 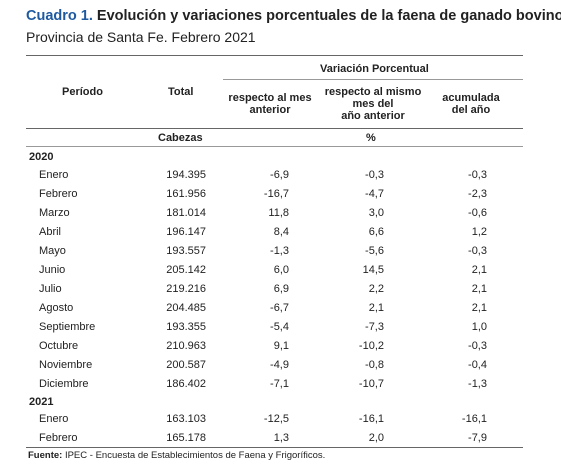 What do you see at coordinates (471, 104) in the screenshot?
I see `header-accum: acumulada del año` at bounding box center [471, 104].